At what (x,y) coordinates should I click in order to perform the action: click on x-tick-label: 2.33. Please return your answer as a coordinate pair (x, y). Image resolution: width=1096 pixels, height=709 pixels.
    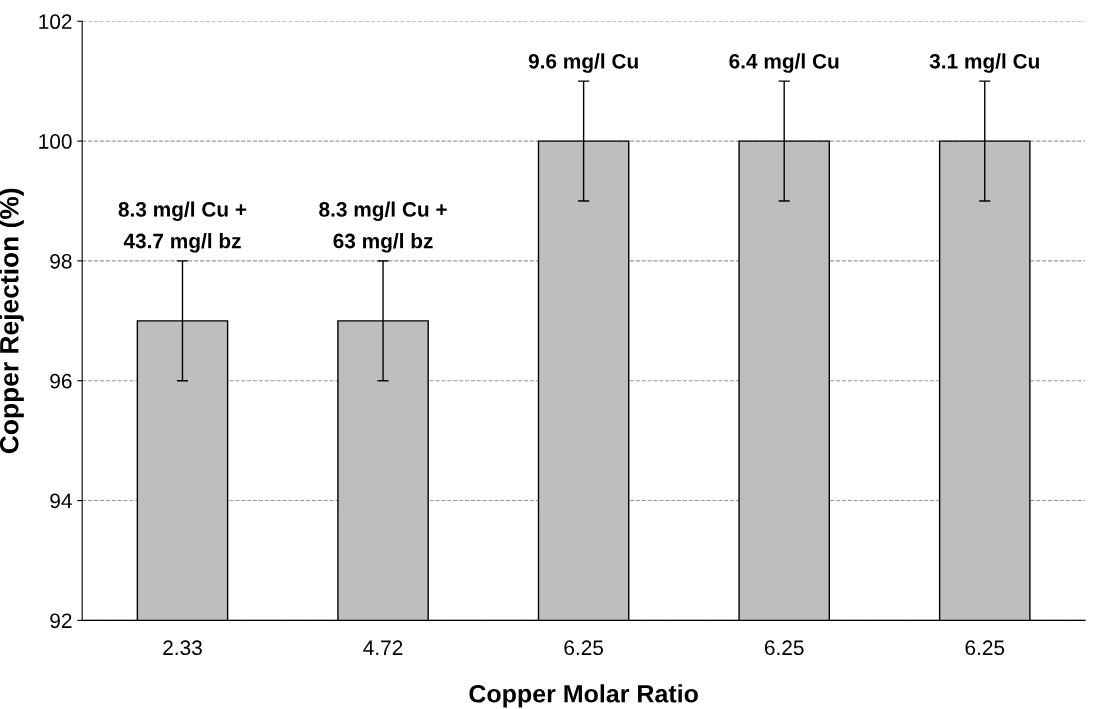
    Looking at the image, I should click on (182, 648).